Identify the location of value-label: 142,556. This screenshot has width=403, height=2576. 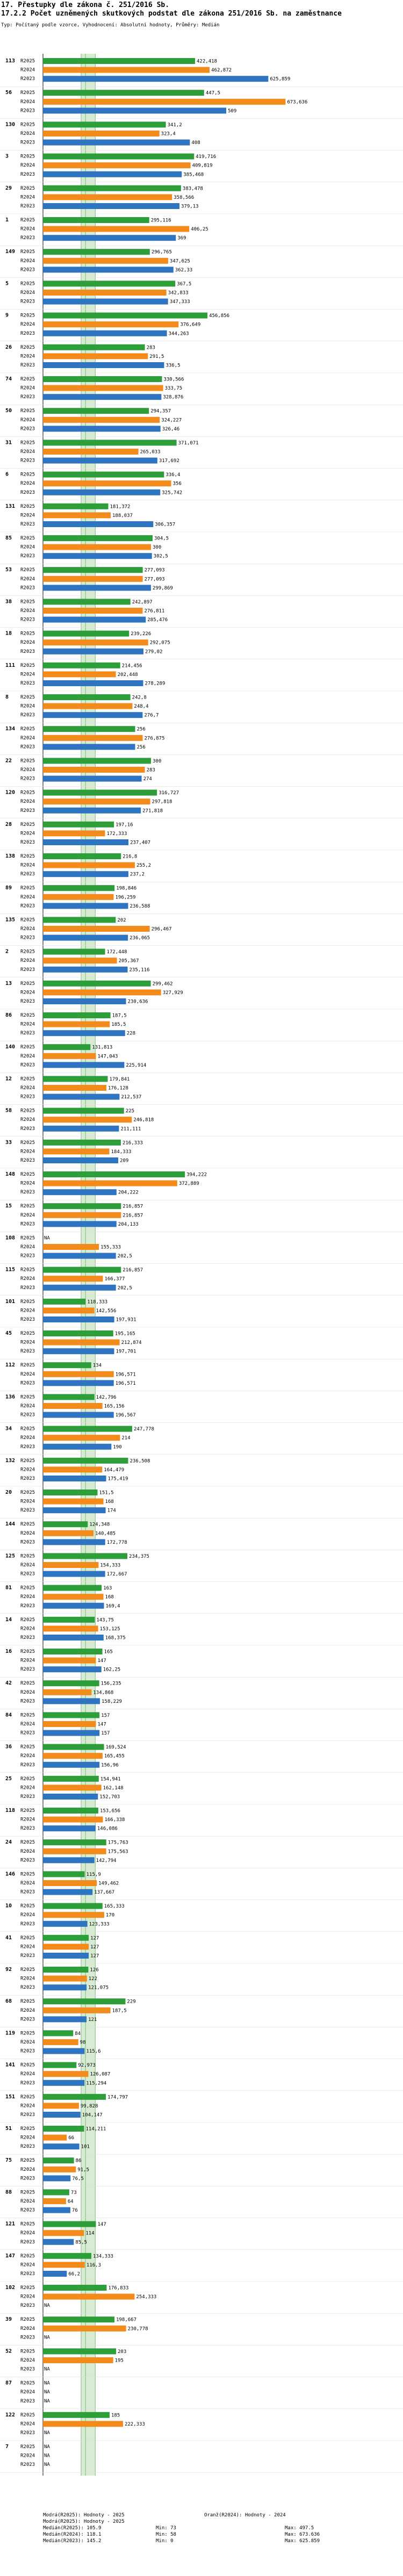
(106, 1311).